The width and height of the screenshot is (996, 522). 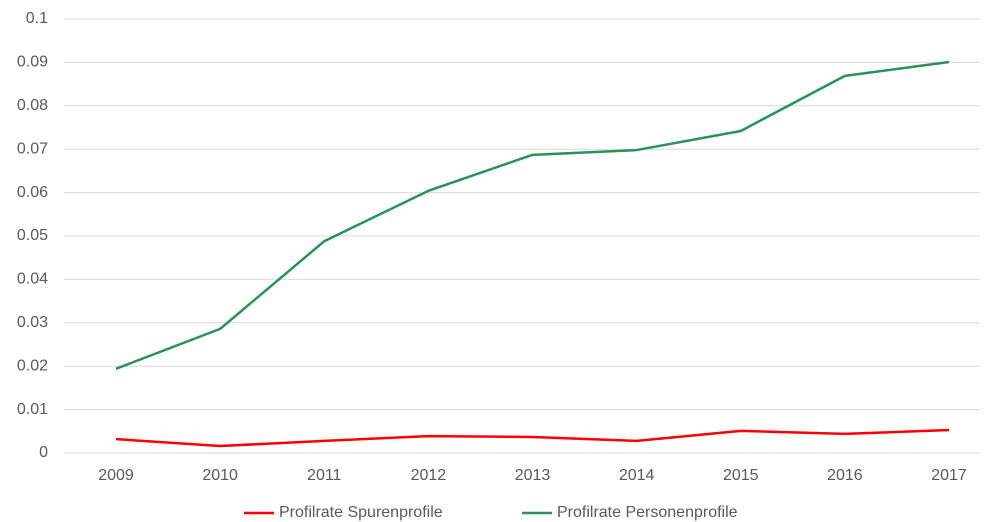 I want to click on x-tick-label: 2015, so click(x=741, y=475).